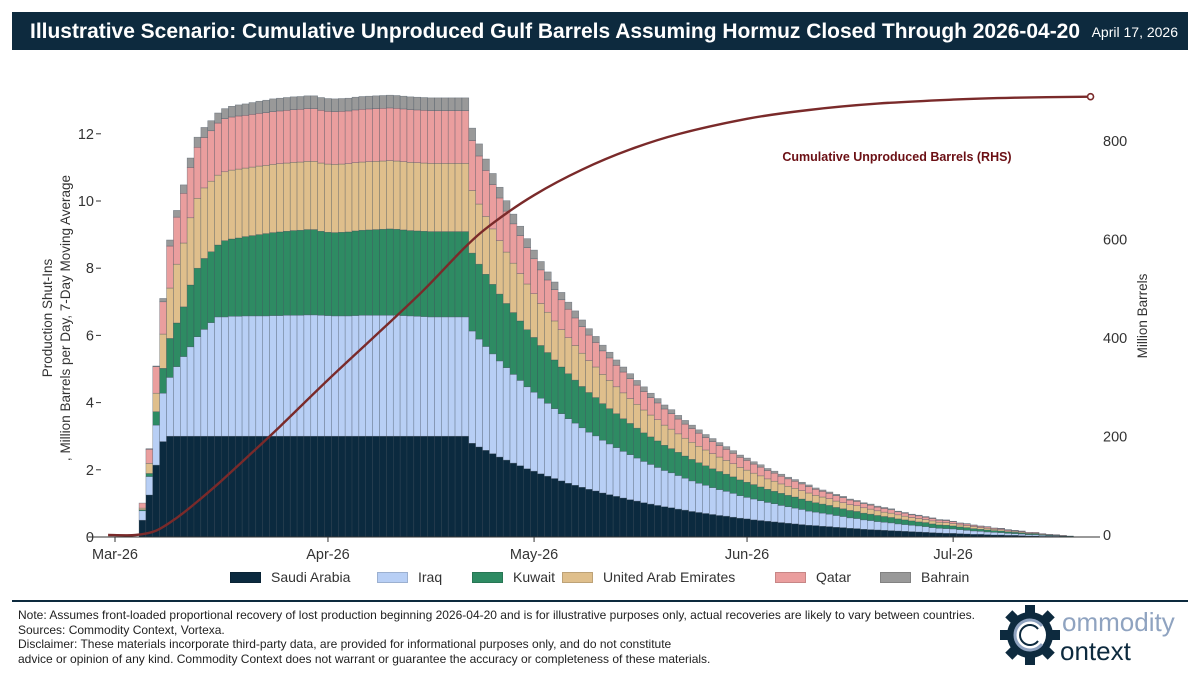 This screenshot has height=685, width=1200. What do you see at coordinates (90, 404) in the screenshot?
I see `y-tick-label: 4` at bounding box center [90, 404].